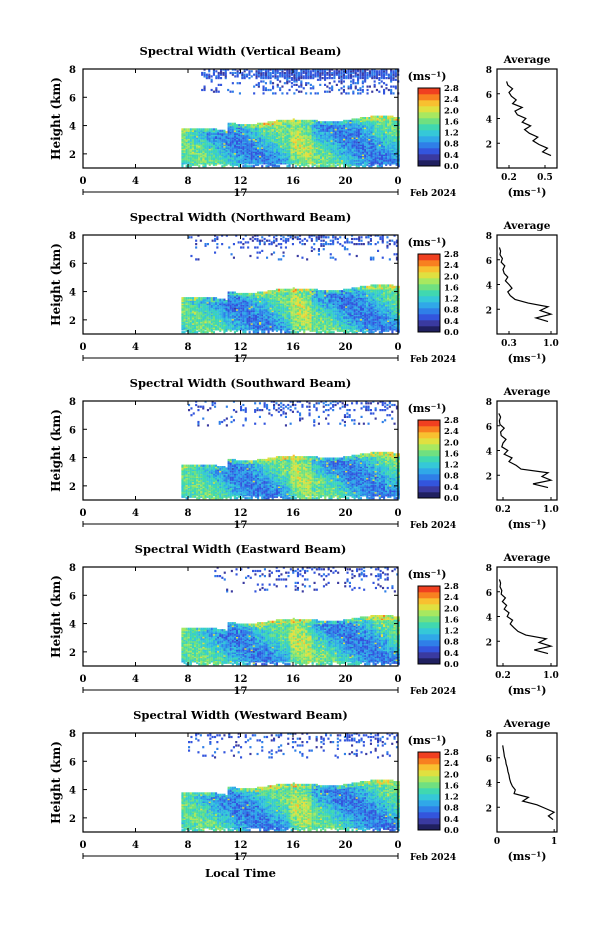 The image size is (614, 929). I want to click on avg-x-label: (ms⁻¹), so click(527, 192).